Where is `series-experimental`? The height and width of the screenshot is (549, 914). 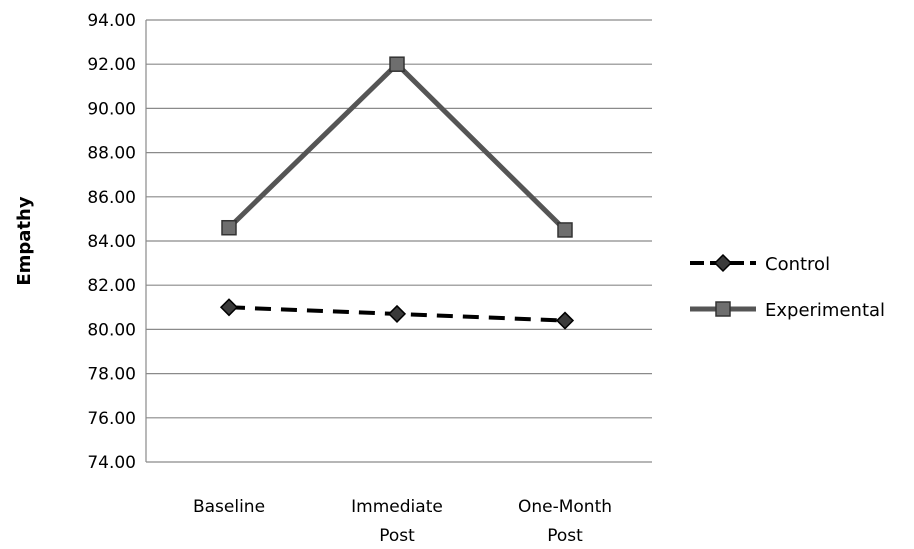 series-experimental is located at coordinates (397, 147).